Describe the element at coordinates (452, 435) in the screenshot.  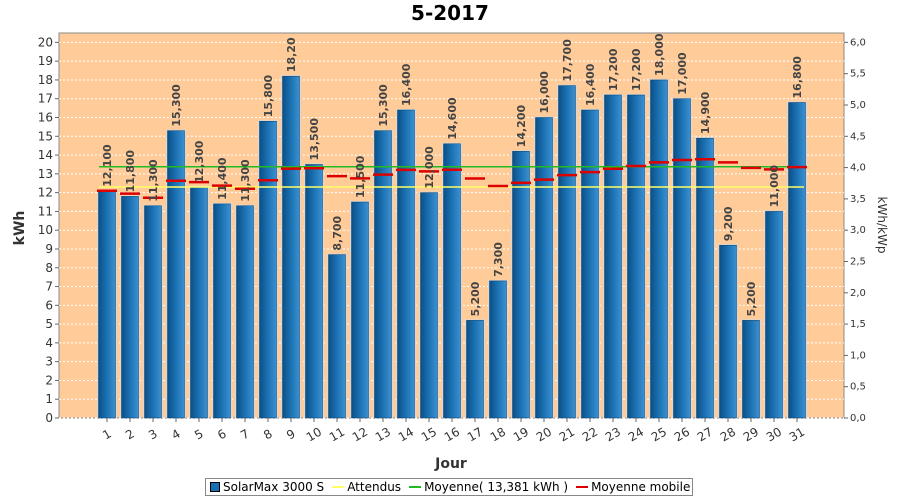
I see `x-tick-label: 16` at that location.